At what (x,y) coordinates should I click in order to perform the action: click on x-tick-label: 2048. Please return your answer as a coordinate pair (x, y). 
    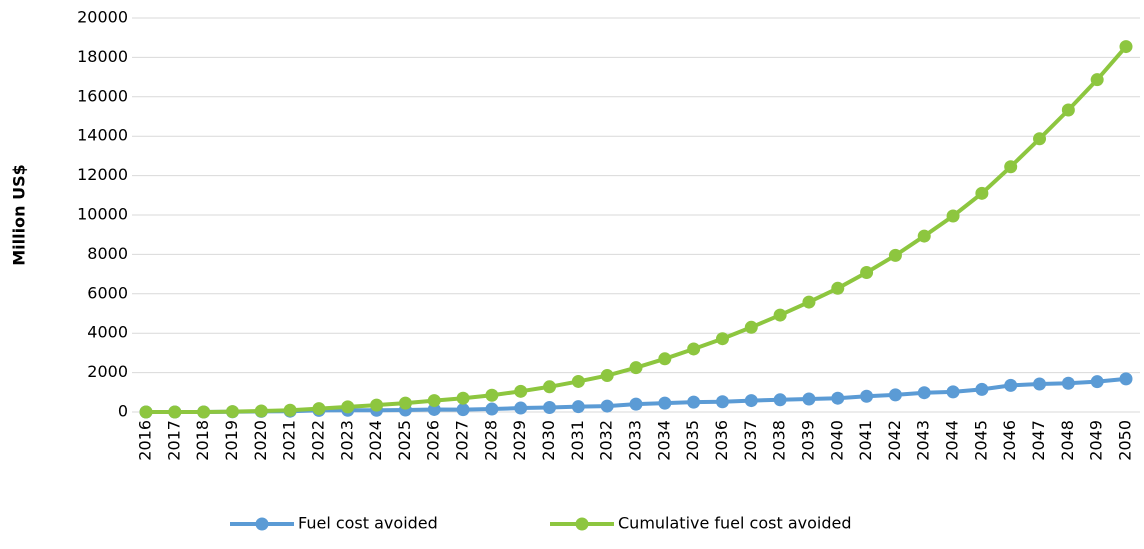
    Looking at the image, I should click on (1067, 440).